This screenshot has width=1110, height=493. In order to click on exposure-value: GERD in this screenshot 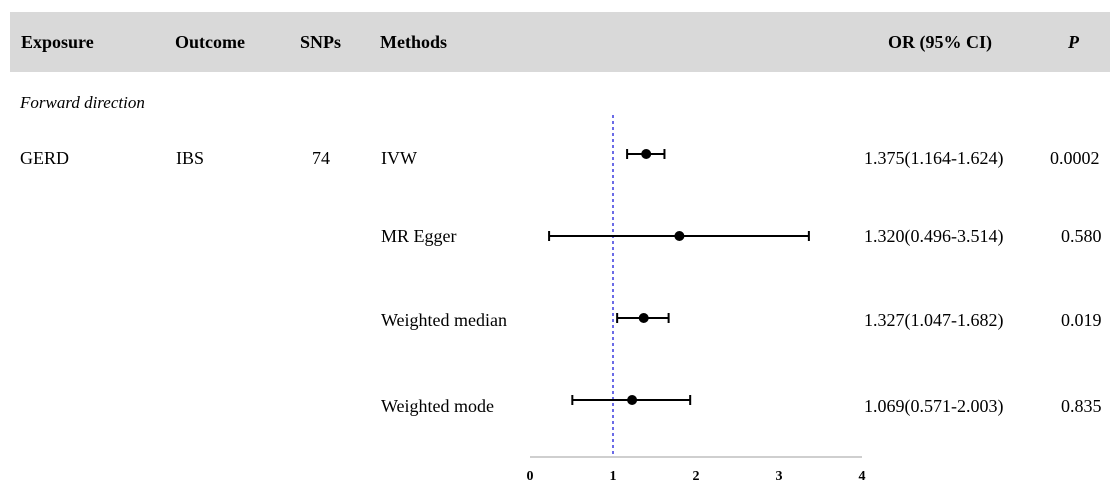, I will do `click(44, 158)`.